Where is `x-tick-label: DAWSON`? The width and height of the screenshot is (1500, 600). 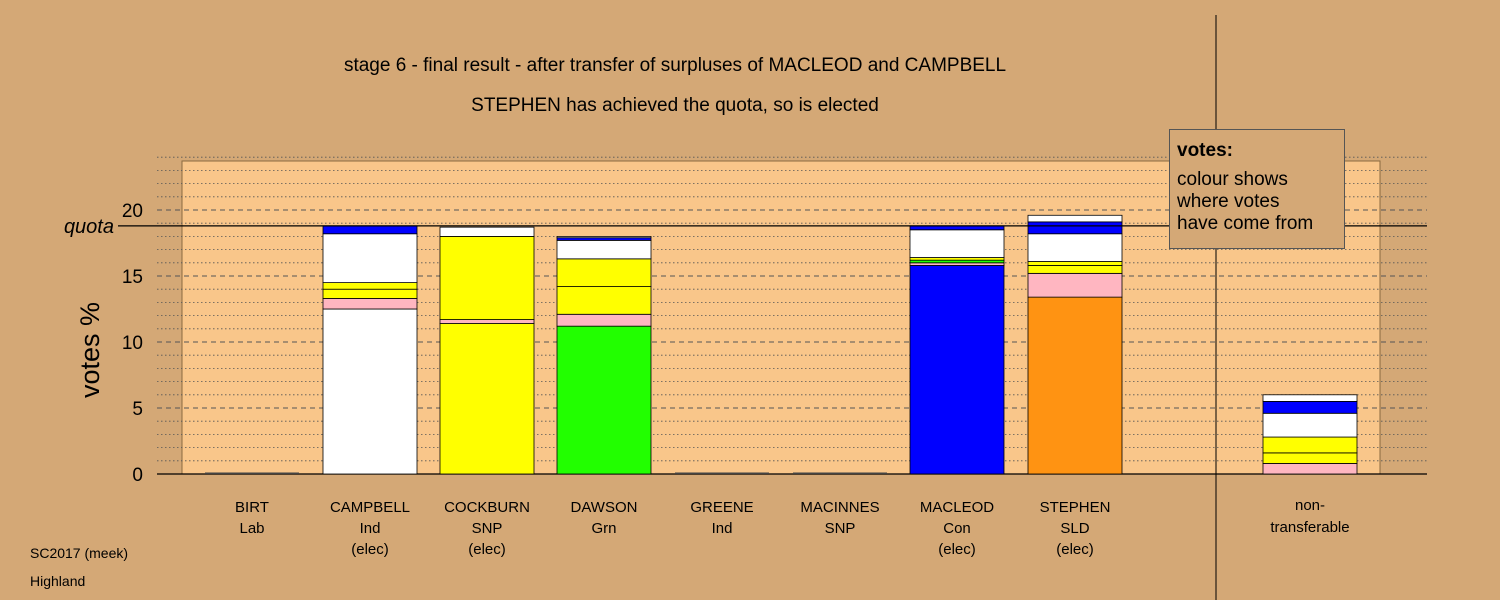 x-tick-label: DAWSON is located at coordinates (604, 507).